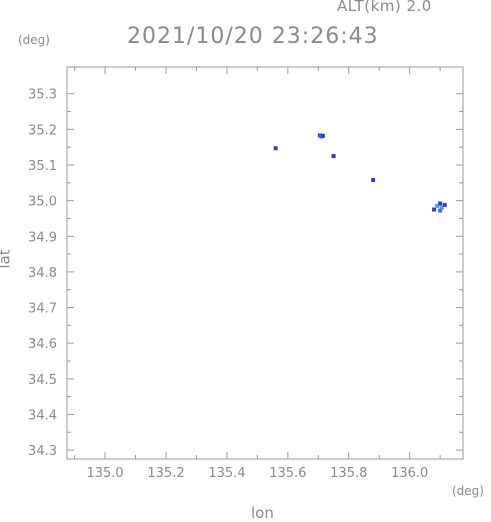  What do you see at coordinates (287, 473) in the screenshot?
I see `x-tick-label: 135.6` at bounding box center [287, 473].